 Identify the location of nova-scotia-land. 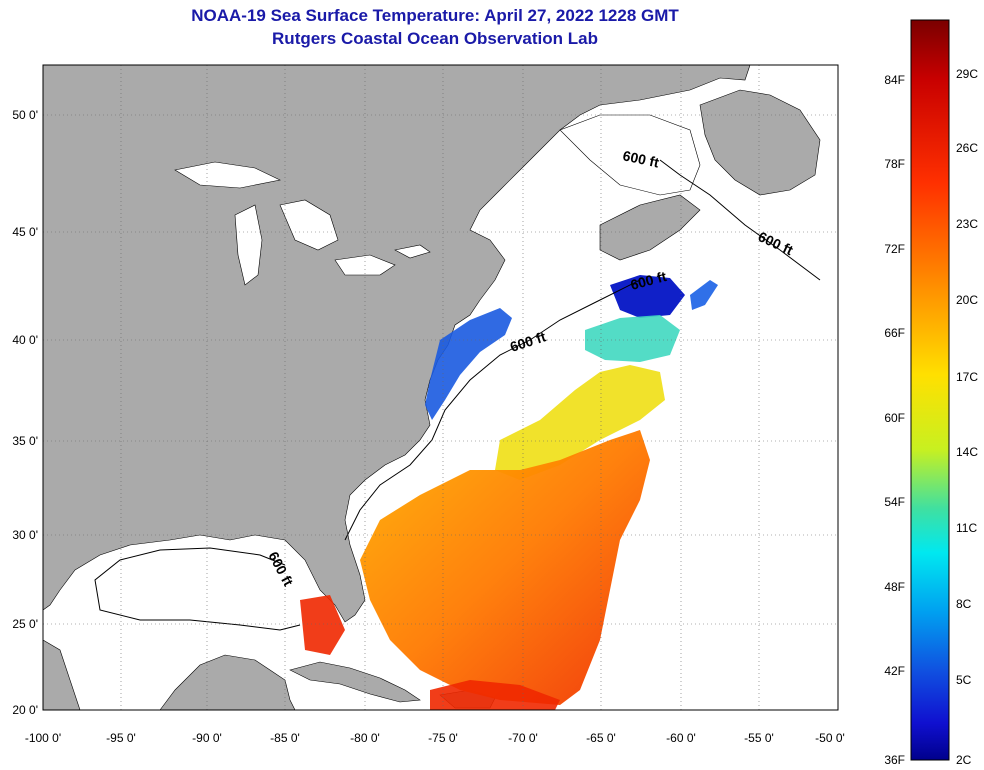
(650, 227).